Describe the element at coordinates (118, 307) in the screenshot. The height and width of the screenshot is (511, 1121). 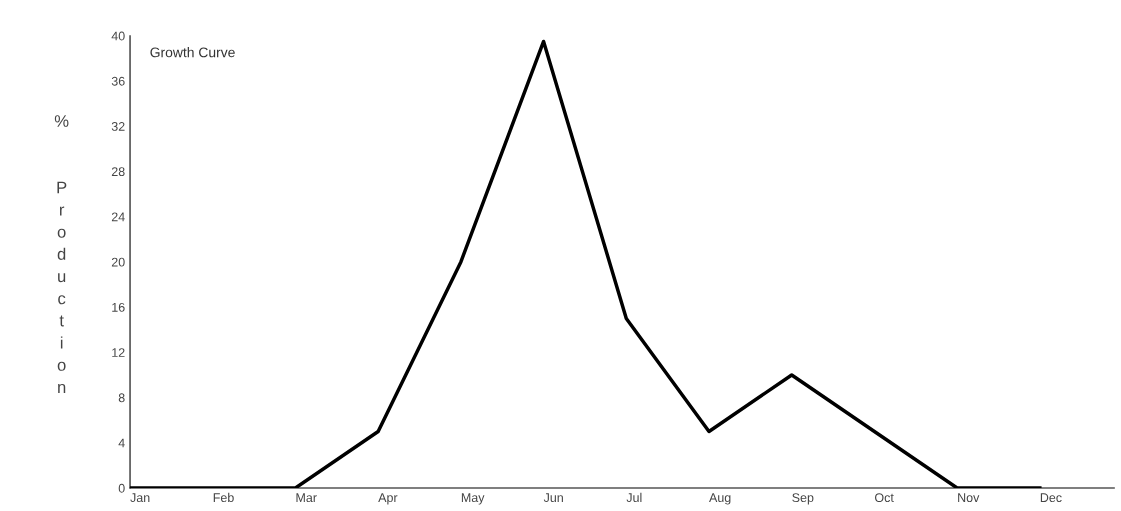
I see `y-tick-label: 16` at that location.